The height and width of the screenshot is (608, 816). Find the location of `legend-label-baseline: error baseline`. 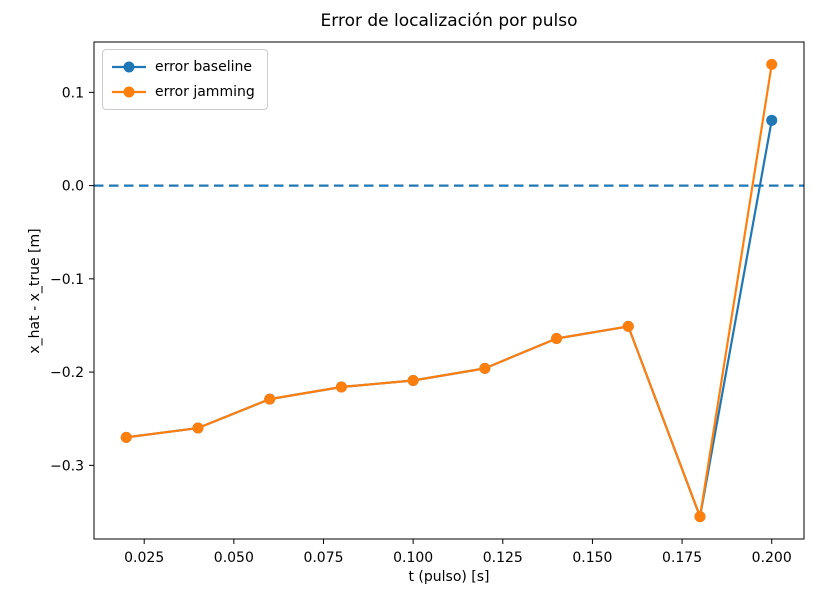

legend-label-baseline: error baseline is located at coordinates (203, 67).